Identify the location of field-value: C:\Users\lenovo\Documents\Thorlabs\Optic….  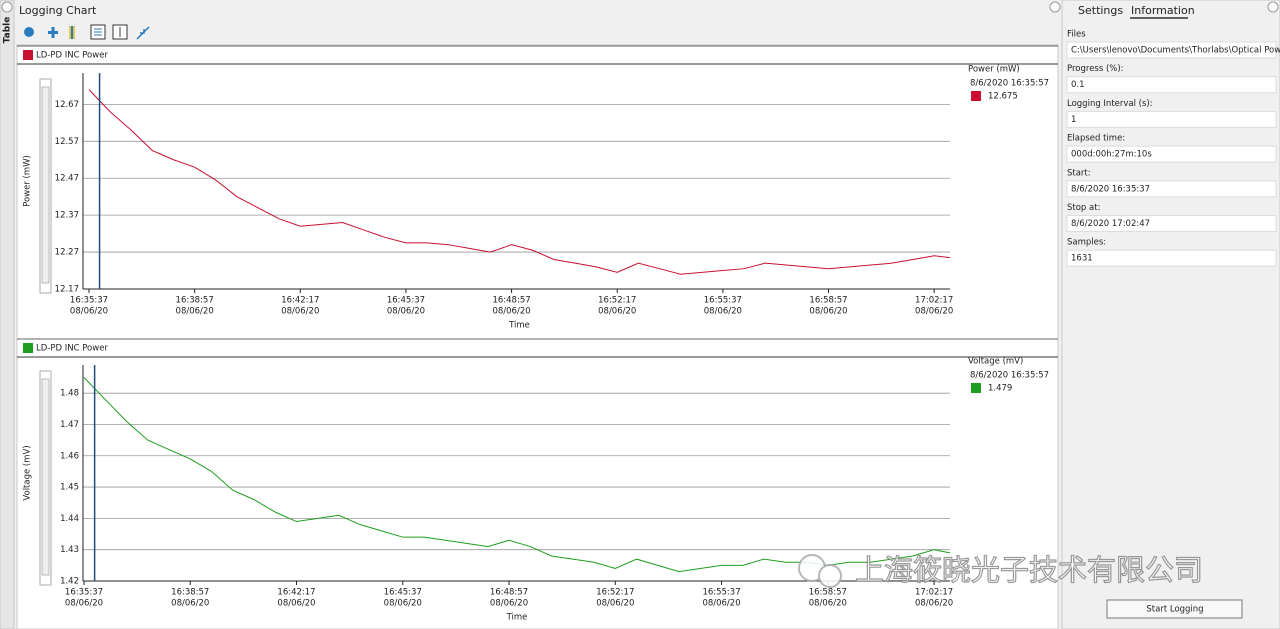
(1175, 51).